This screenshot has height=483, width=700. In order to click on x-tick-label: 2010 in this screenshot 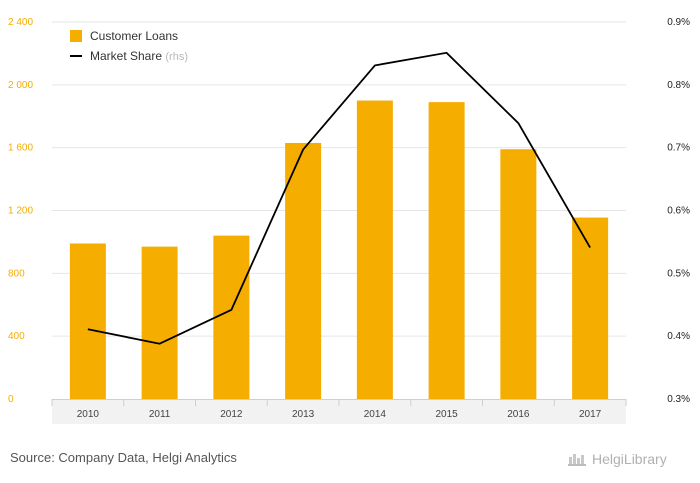, I will do `click(88, 414)`.